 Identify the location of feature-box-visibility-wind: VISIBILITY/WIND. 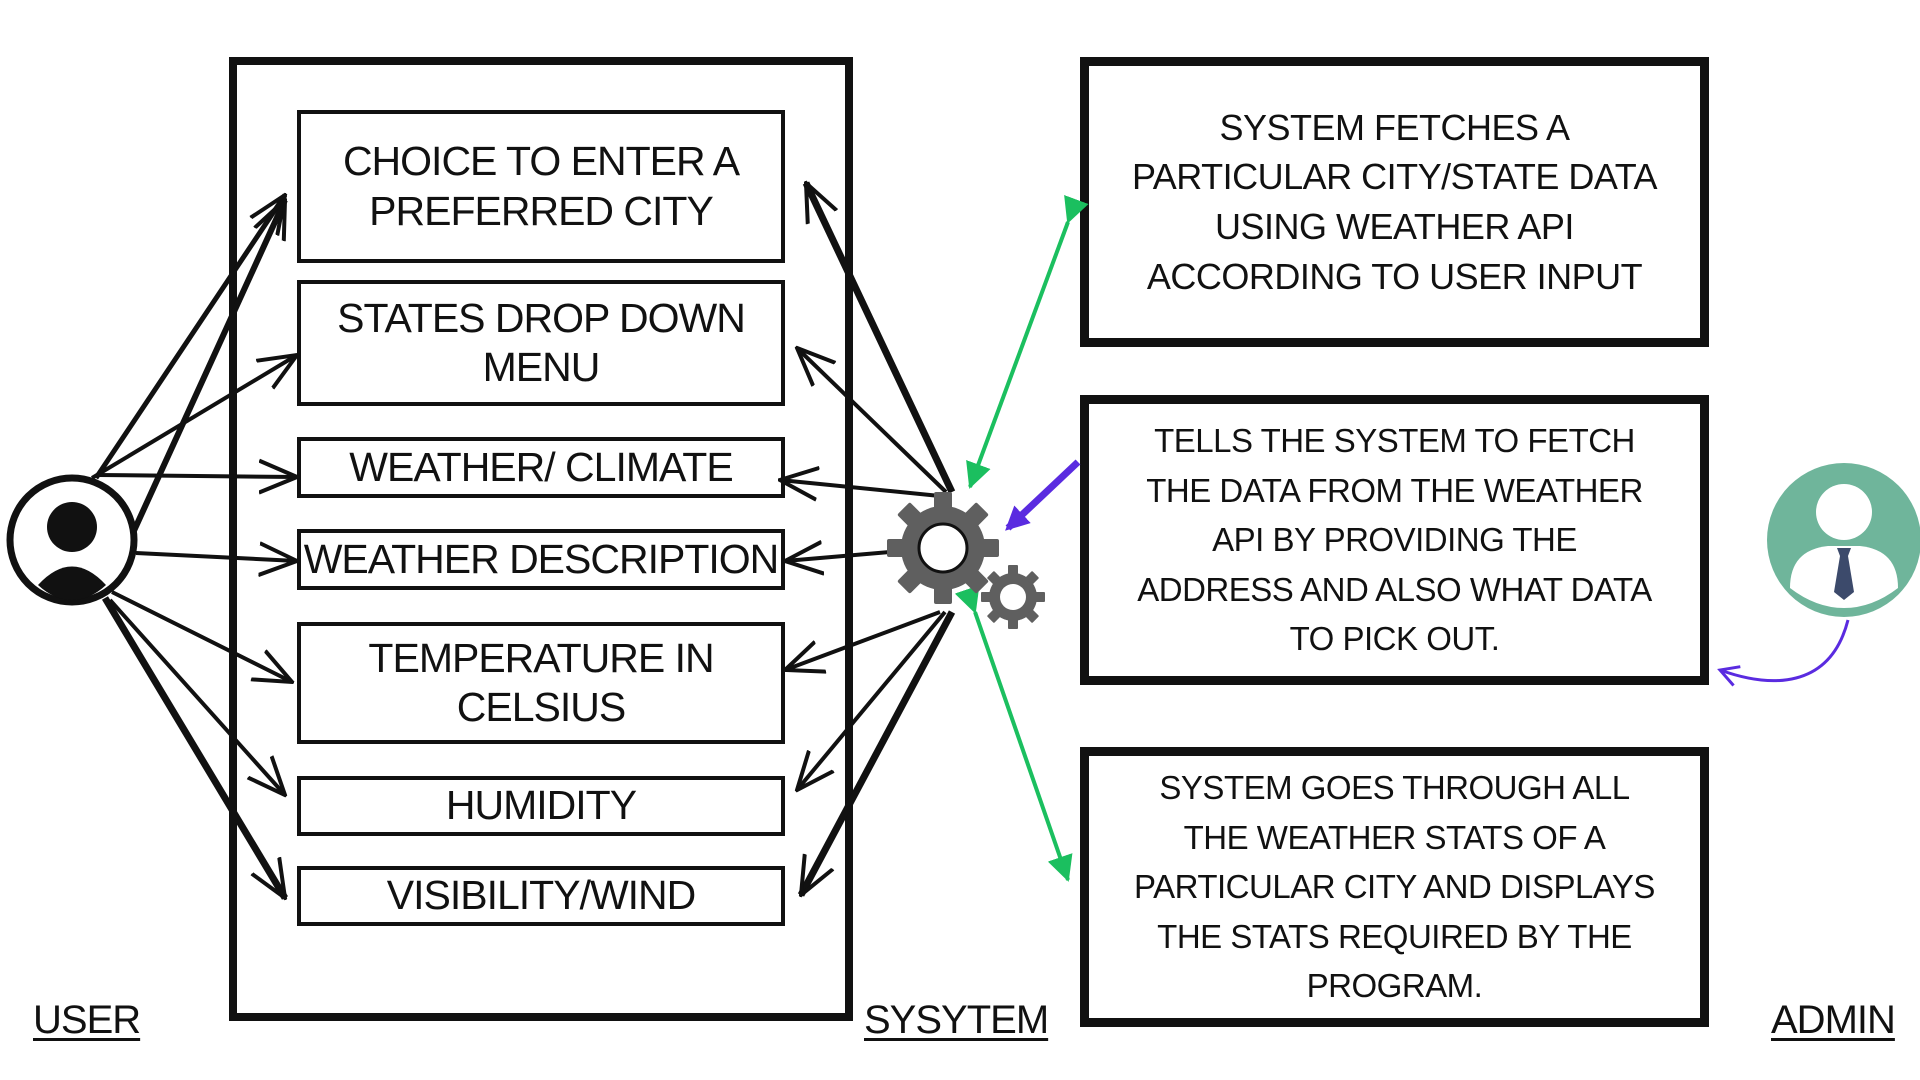
(541, 896).